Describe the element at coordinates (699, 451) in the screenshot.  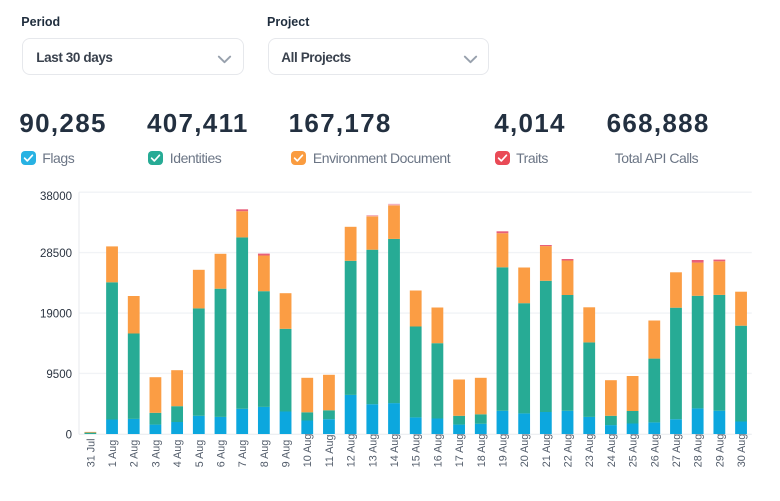
I see `svg-text: 28 Aug` at that location.